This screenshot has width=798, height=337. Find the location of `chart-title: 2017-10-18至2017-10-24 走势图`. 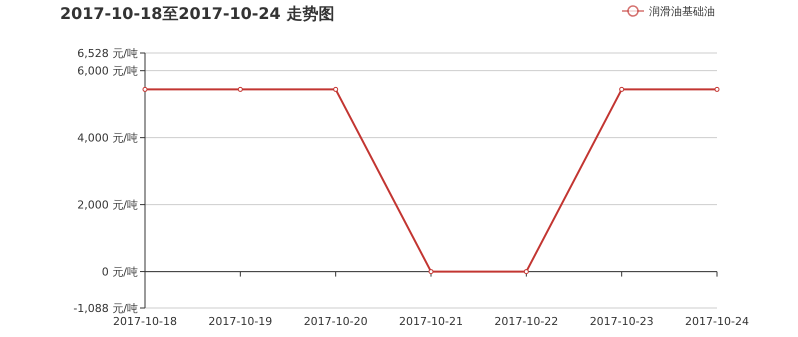

chart-title: 2017-10-18至2017-10-24 走势图 is located at coordinates (197, 13).